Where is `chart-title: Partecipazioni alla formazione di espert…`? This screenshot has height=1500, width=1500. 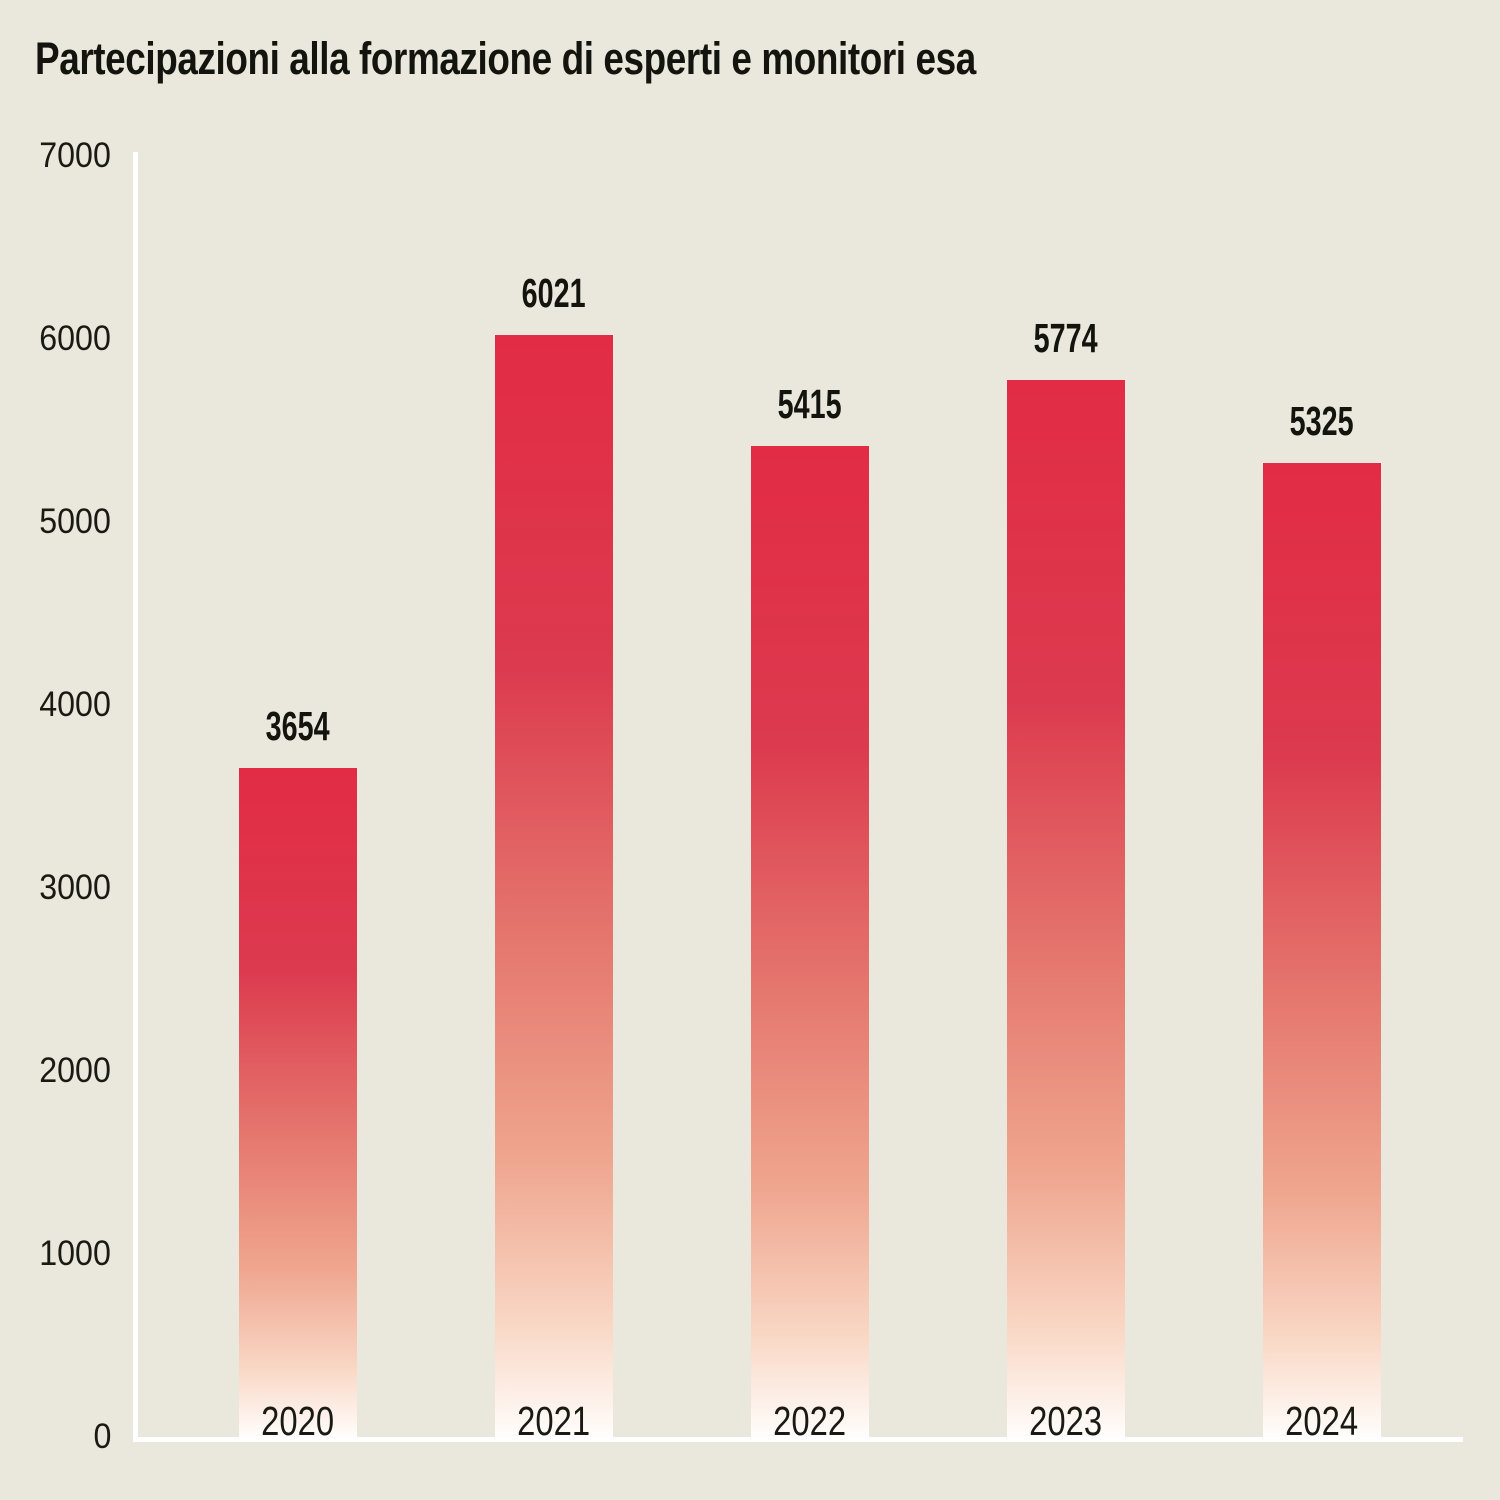 chart-title: Partecipazioni alla formazione di espert… is located at coordinates (505, 58).